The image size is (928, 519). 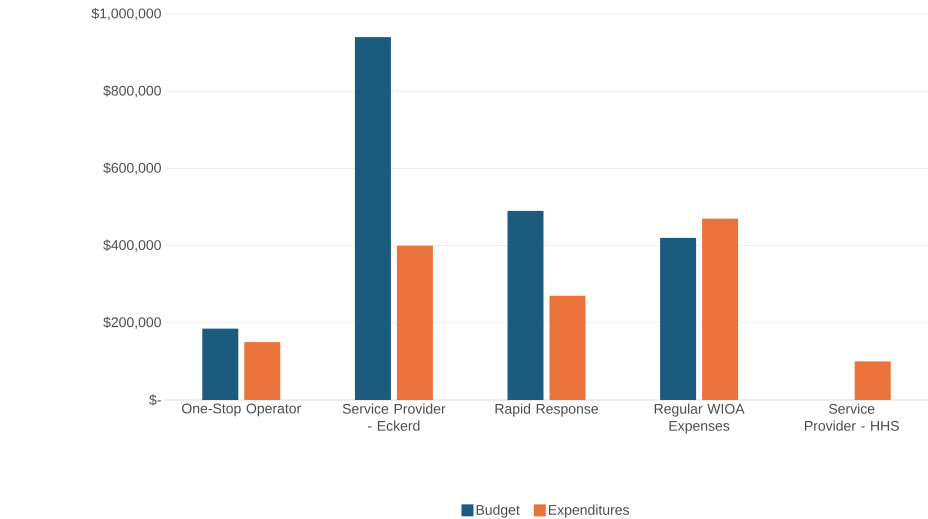 I want to click on x-tick-label: Service Provider - Eckerd, so click(x=394, y=417).